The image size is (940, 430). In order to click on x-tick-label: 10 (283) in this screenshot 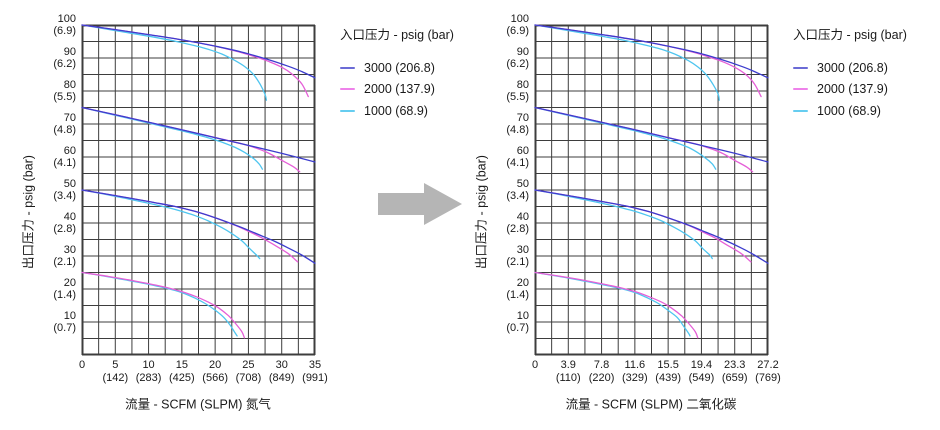, I will do `click(148, 371)`.